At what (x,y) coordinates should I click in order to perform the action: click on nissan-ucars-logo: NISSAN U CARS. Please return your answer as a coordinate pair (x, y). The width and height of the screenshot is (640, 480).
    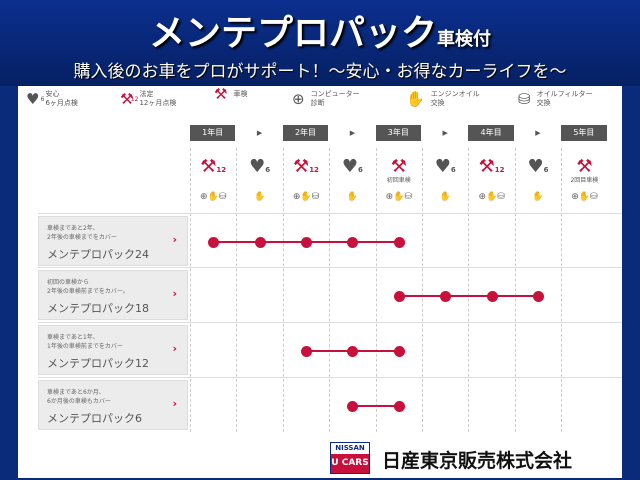
    Looking at the image, I should click on (350, 458).